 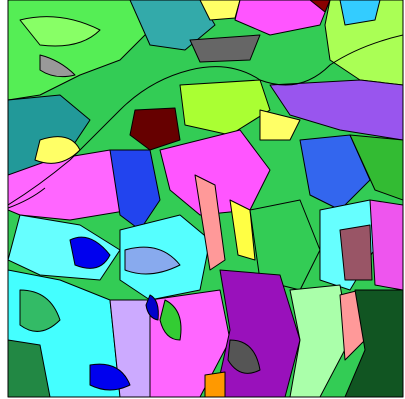 I want to click on river-edge, so click(x=27, y=198).